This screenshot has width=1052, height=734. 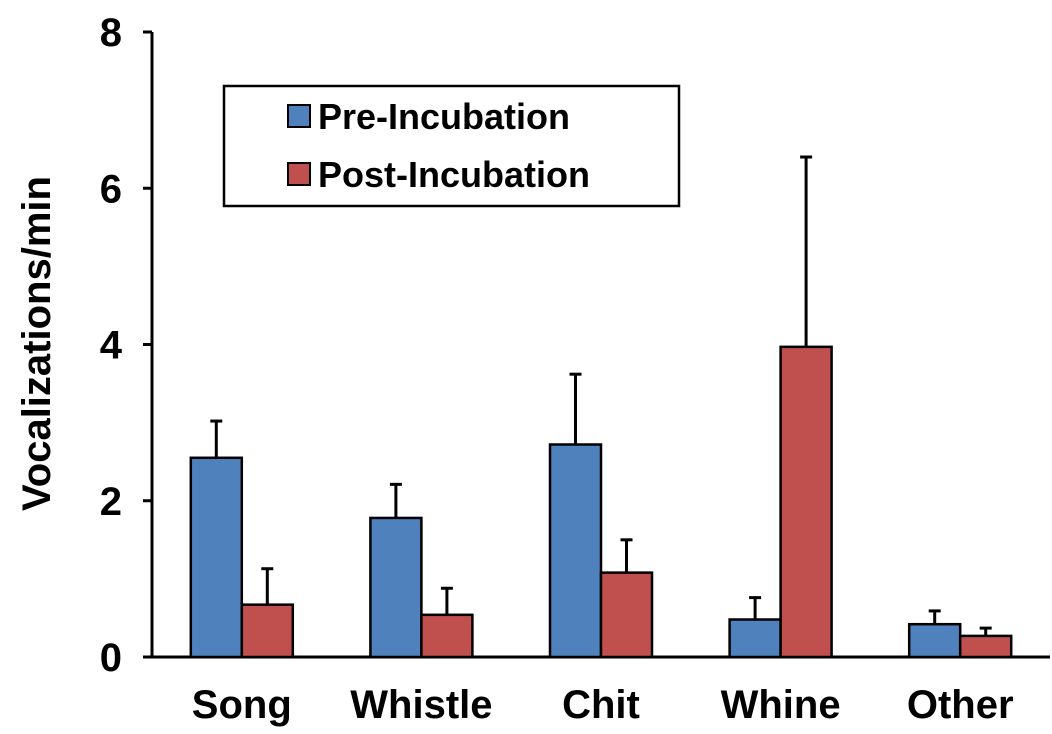 What do you see at coordinates (111, 658) in the screenshot?
I see `y-tick-label: 0` at bounding box center [111, 658].